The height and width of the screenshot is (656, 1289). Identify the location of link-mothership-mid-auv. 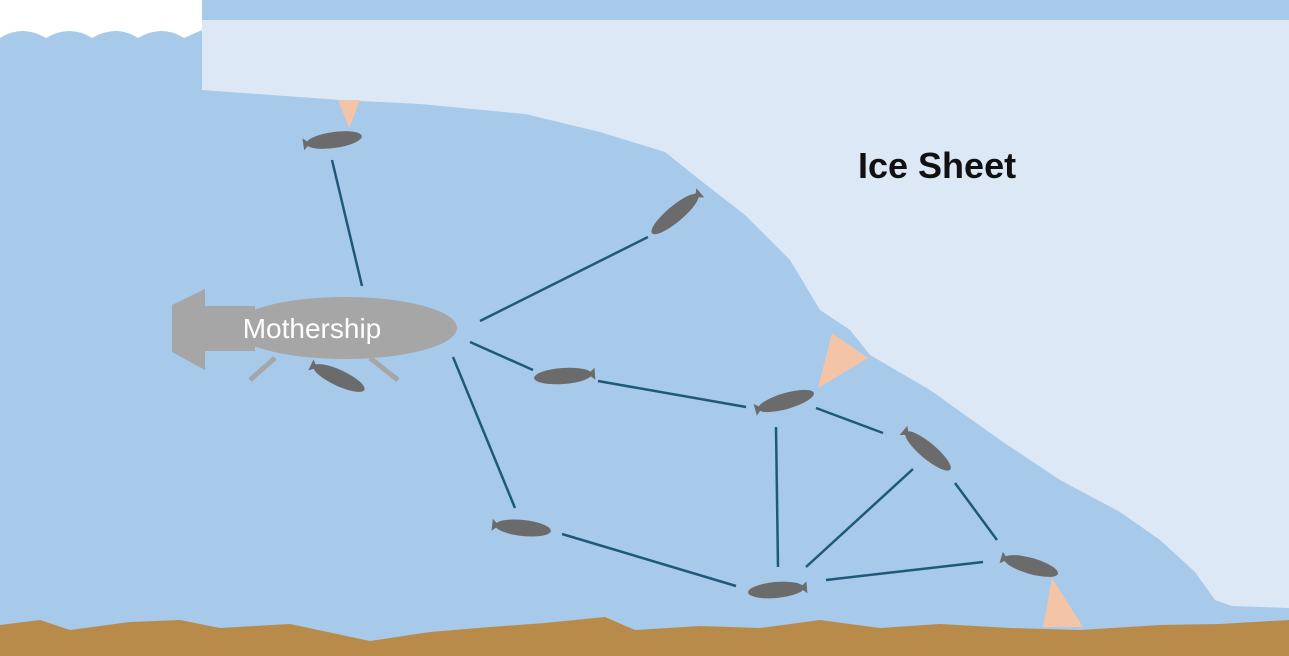
(501, 356).